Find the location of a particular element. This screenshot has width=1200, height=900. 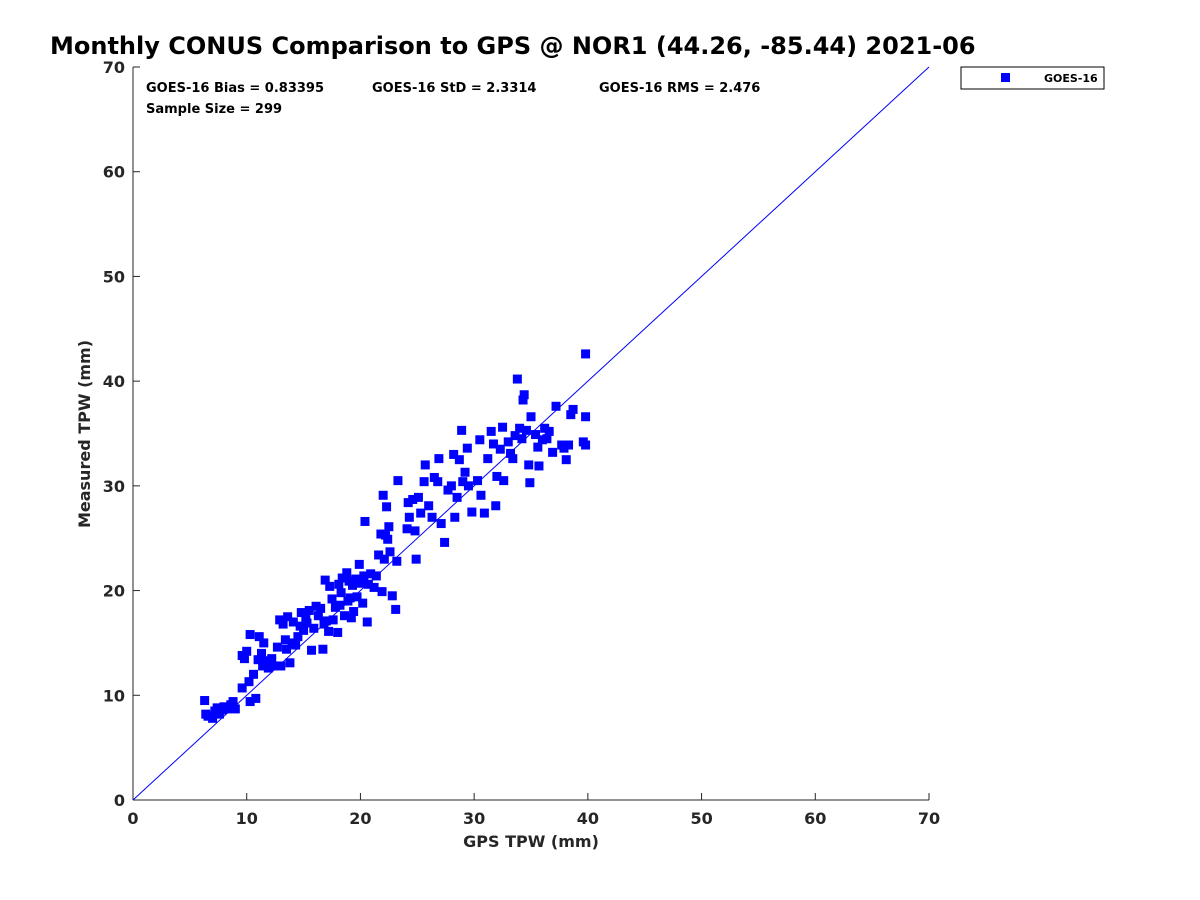

x-tick-label: 40 is located at coordinates (588, 818).